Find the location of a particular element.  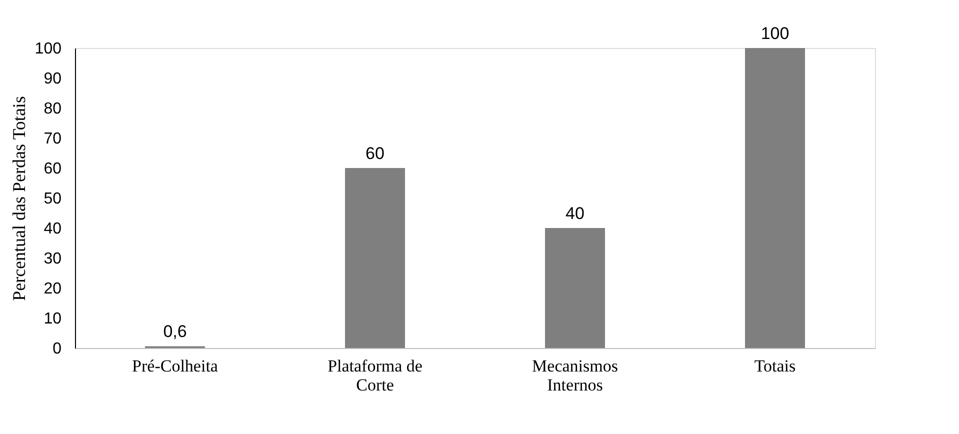

y-tick-label: 0 is located at coordinates (57, 349).